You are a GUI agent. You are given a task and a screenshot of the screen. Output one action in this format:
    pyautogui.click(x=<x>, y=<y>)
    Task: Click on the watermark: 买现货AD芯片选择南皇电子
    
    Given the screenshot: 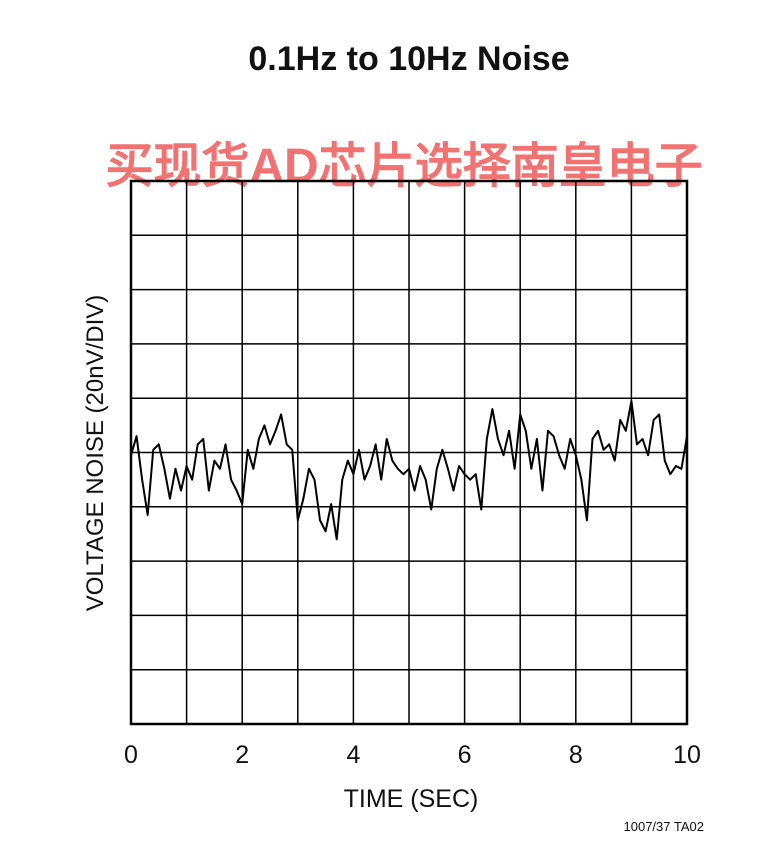 What is the action you would take?
    pyautogui.click(x=403, y=166)
    